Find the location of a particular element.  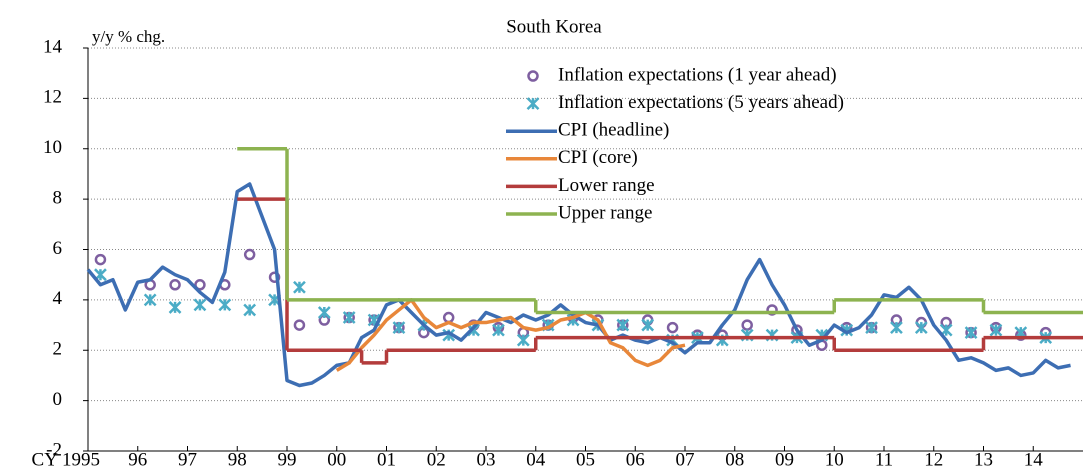

x-tick-label: 97 is located at coordinates (187, 459).